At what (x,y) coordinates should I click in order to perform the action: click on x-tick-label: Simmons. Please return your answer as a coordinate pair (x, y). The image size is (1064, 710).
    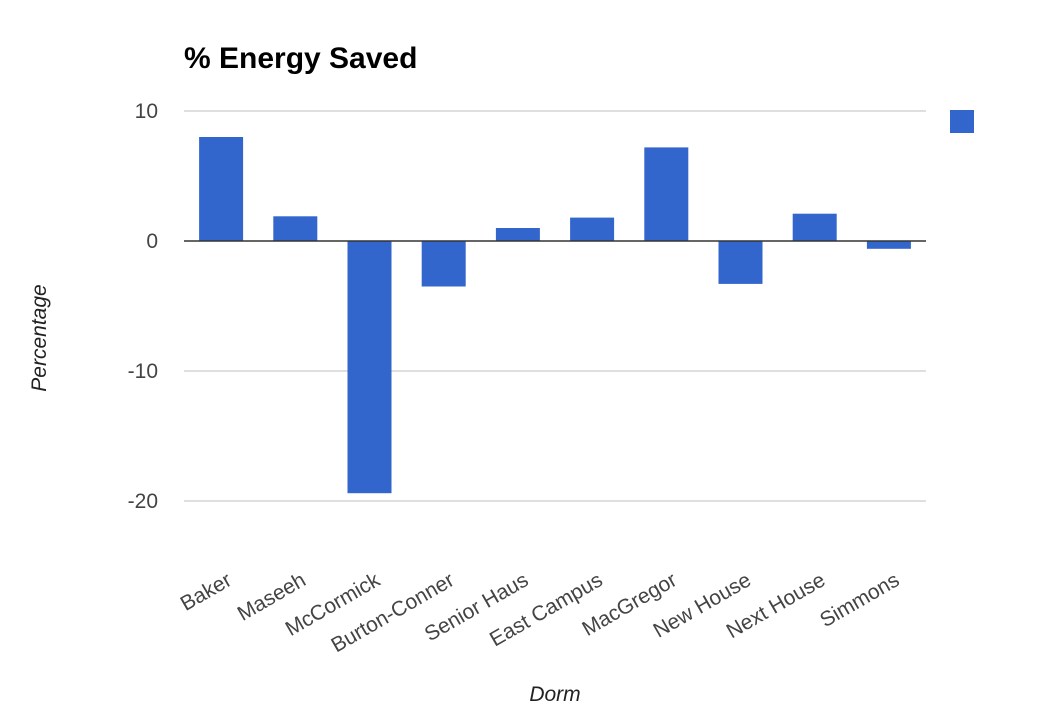
    Looking at the image, I should click on (859, 600).